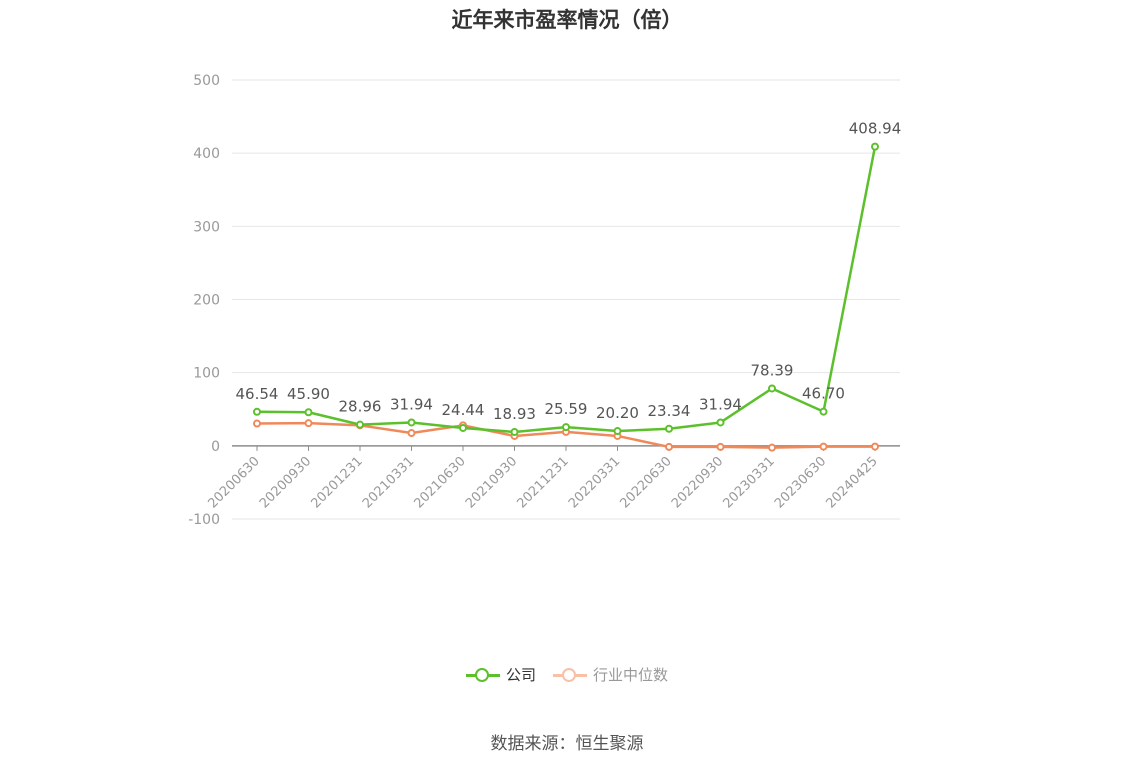  I want to click on y-axis-tick-labels: 500 400 300 200 100 0 -100, so click(204, 300).